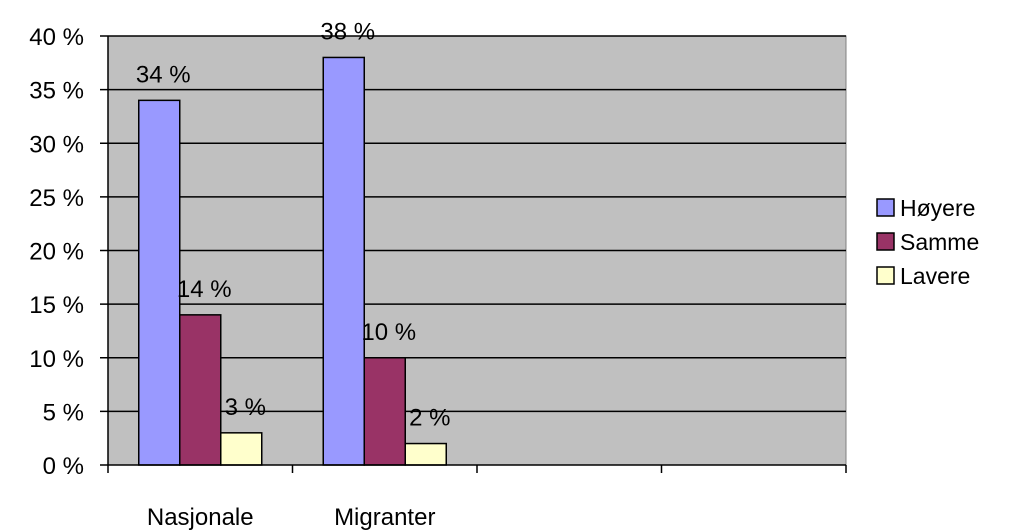  I want to click on data-label: 2 %, so click(429, 418).